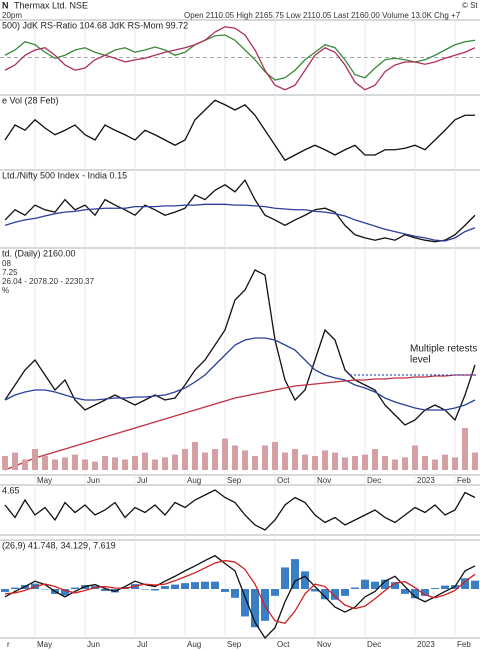 Image resolution: width=480 pixels, height=650 pixels. Describe the element at coordinates (12, 15) in the screenshot. I see `timestamp: 20pm` at that location.